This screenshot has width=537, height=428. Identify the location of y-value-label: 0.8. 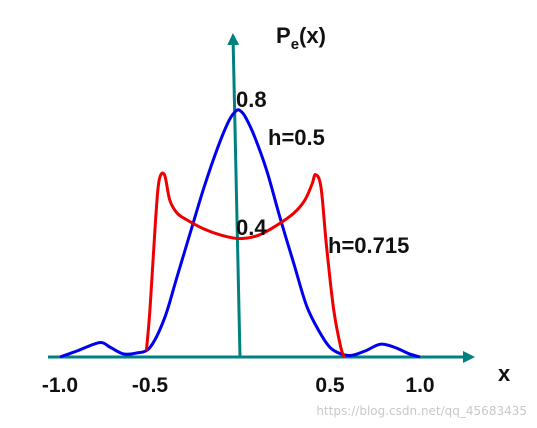
(251, 99).